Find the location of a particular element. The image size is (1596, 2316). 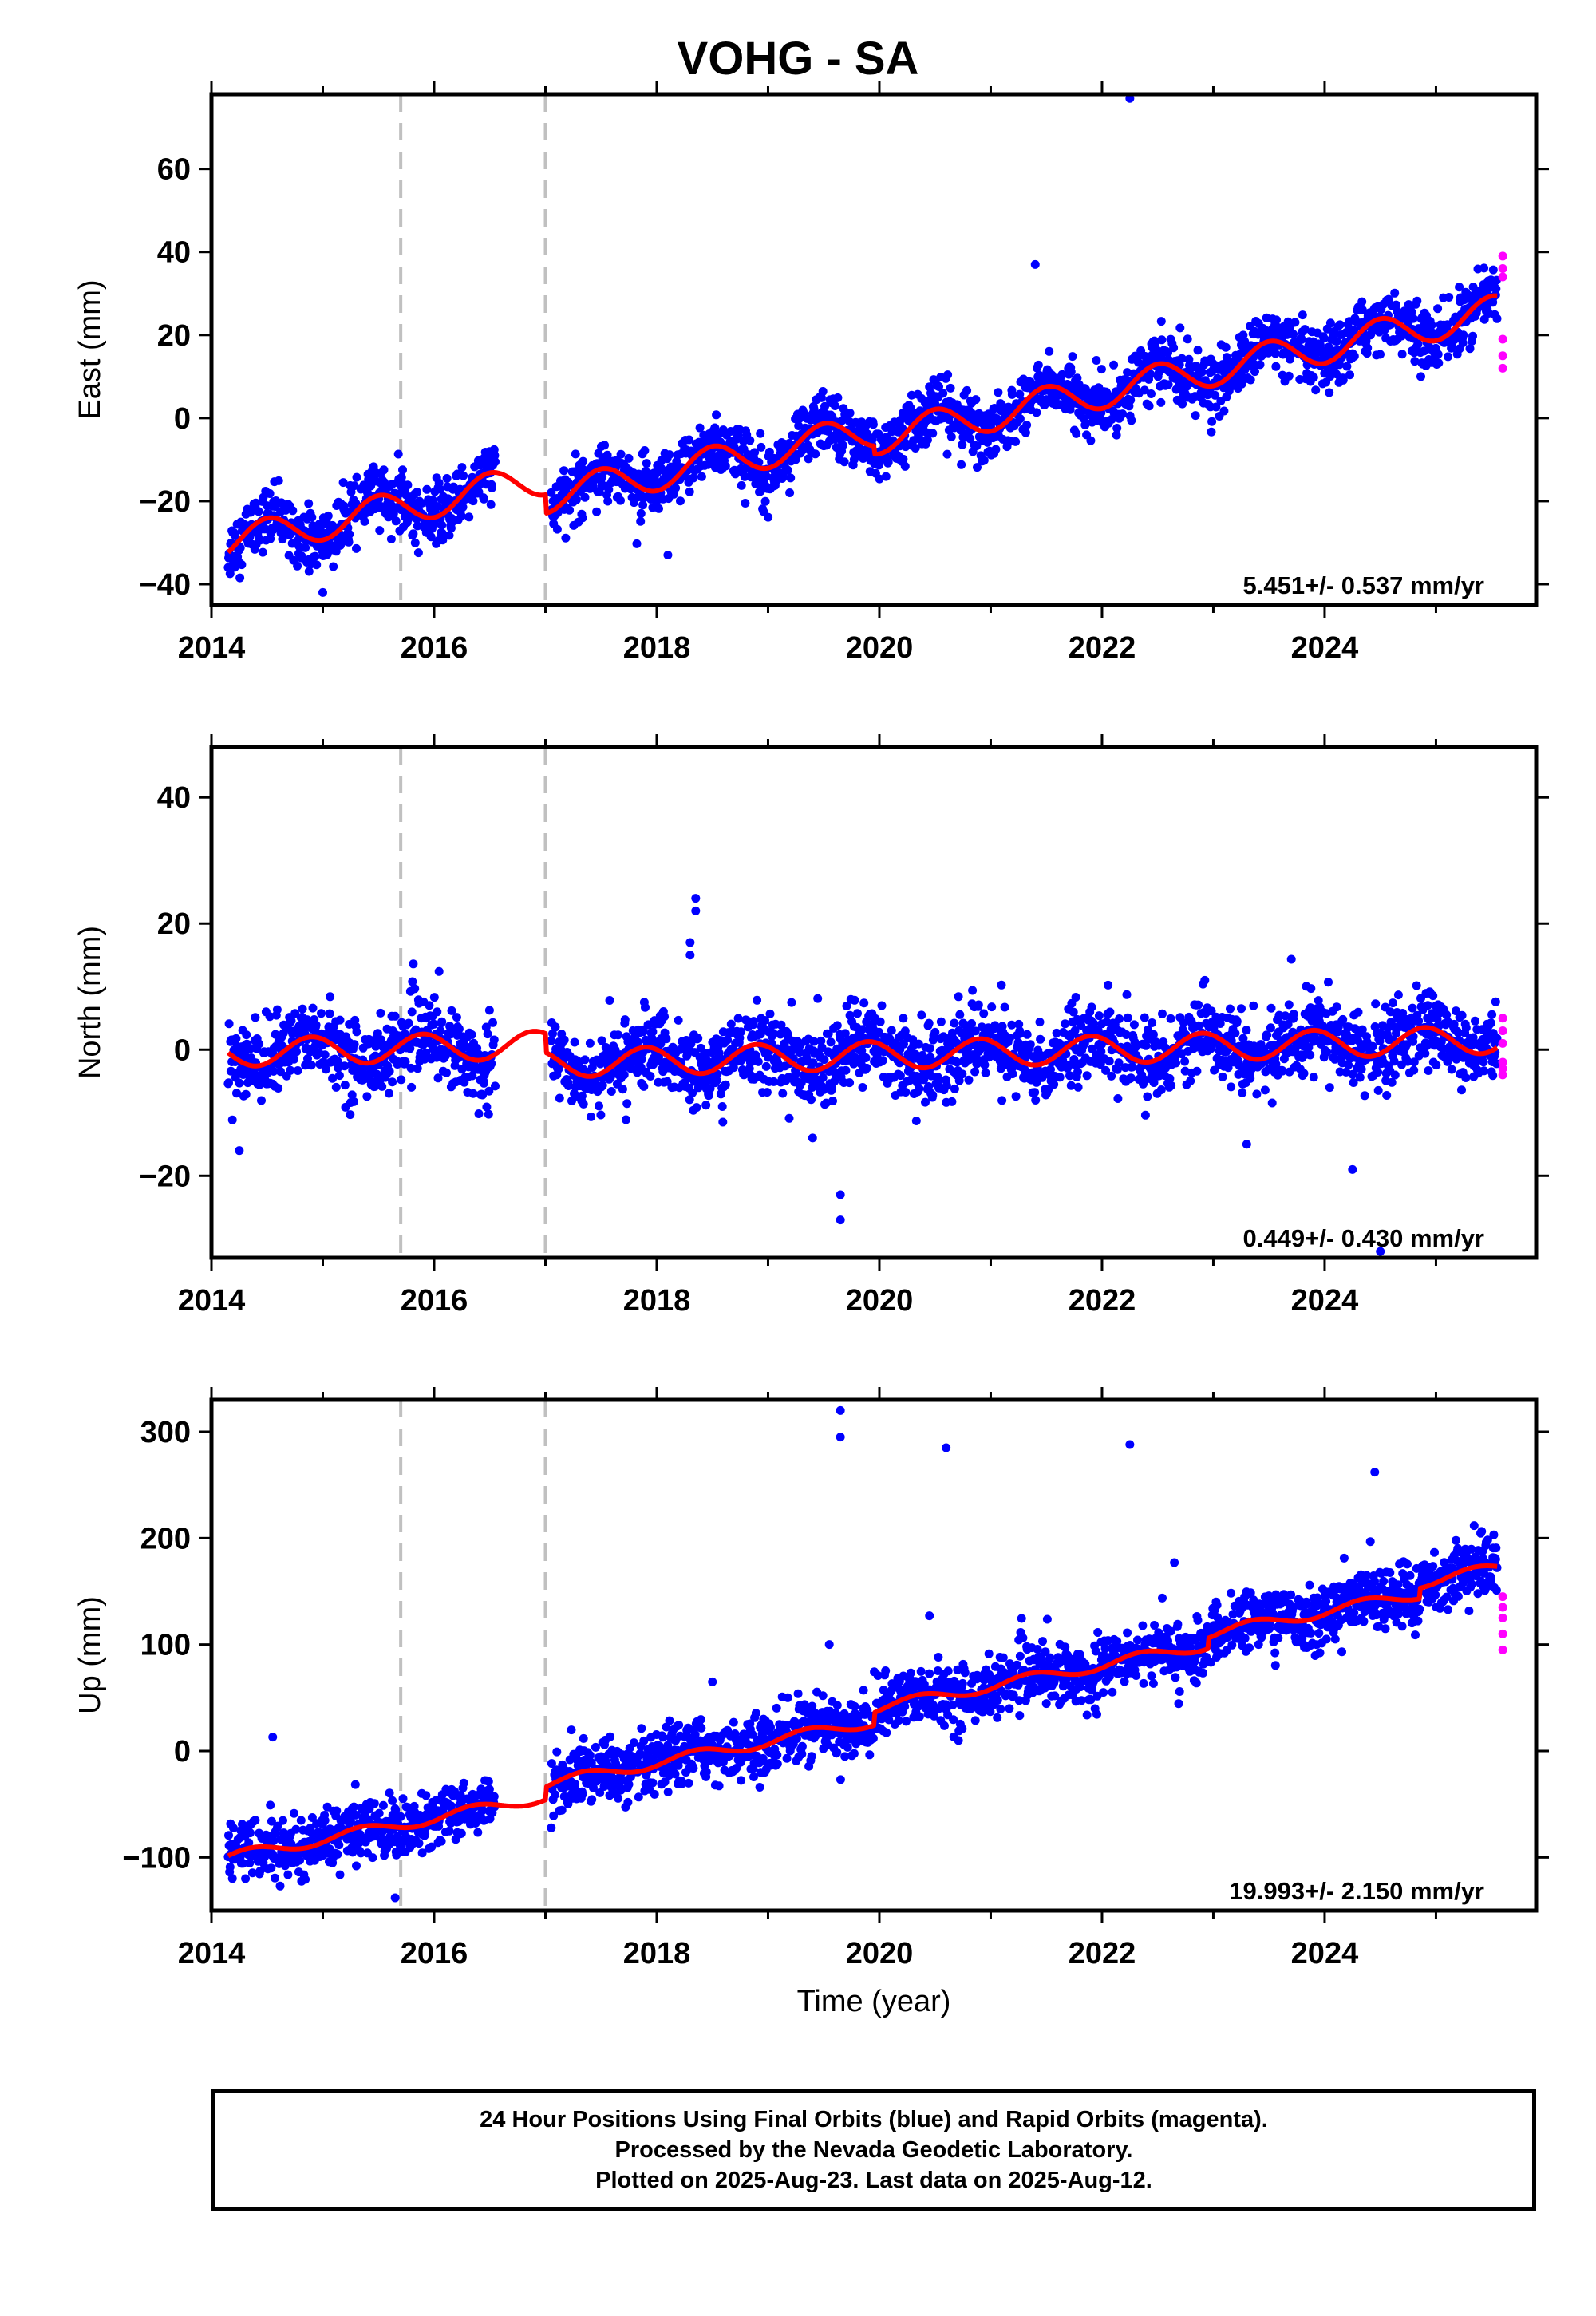

y-tick-label: −20 is located at coordinates (165, 1176).